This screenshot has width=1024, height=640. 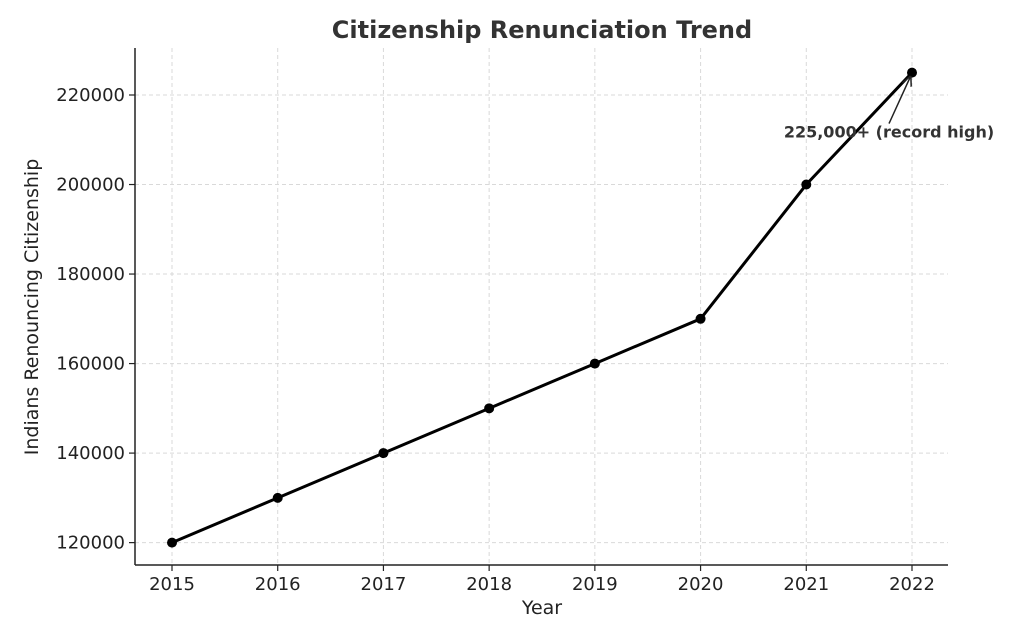 What do you see at coordinates (701, 584) in the screenshot?
I see `x-tick-label: 2020` at bounding box center [701, 584].